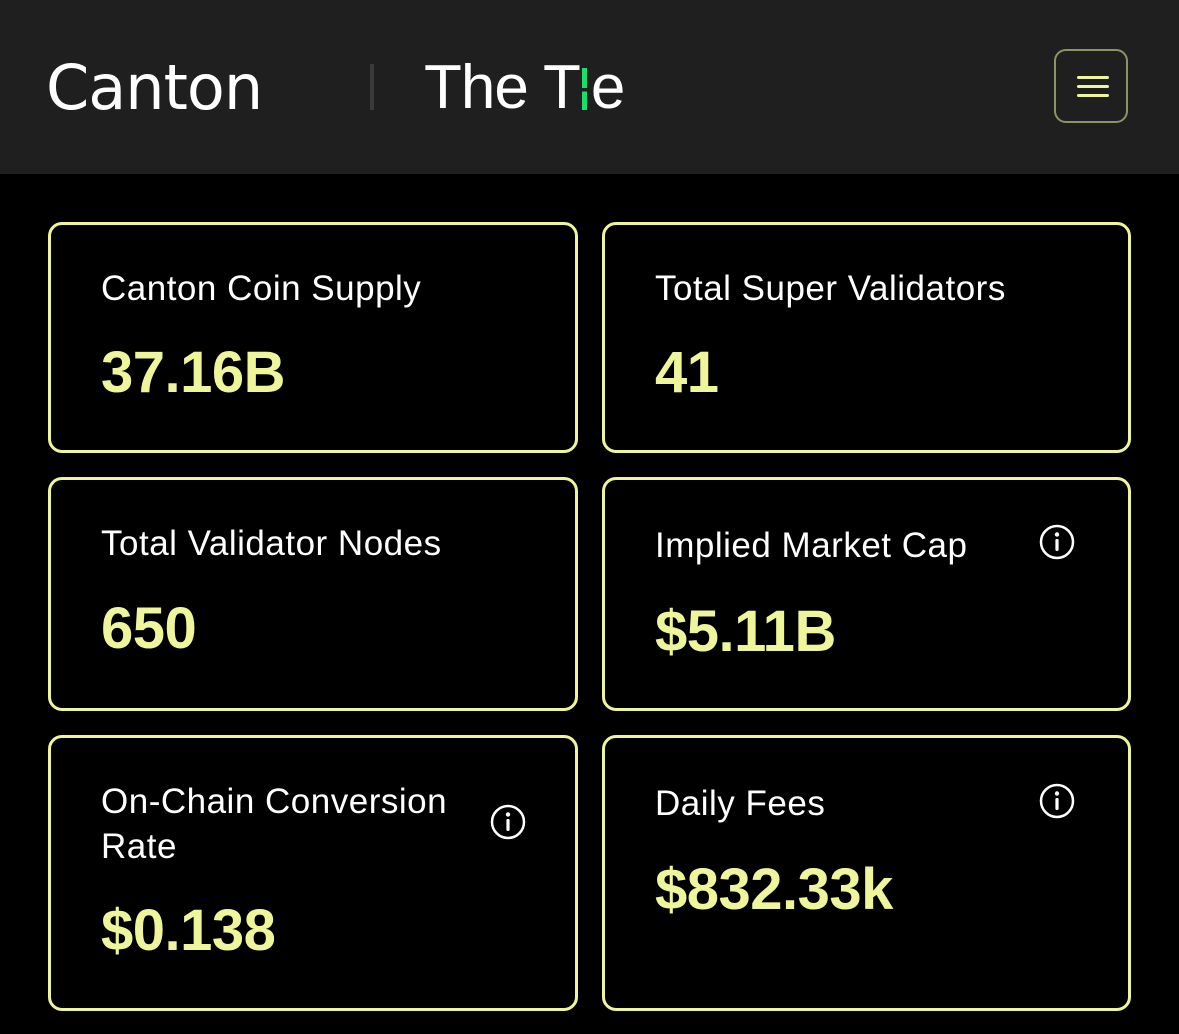 The image size is (1179, 1034). Describe the element at coordinates (274, 801) in the screenshot. I see `card-label-line-1: On-Chain Conversion` at that location.